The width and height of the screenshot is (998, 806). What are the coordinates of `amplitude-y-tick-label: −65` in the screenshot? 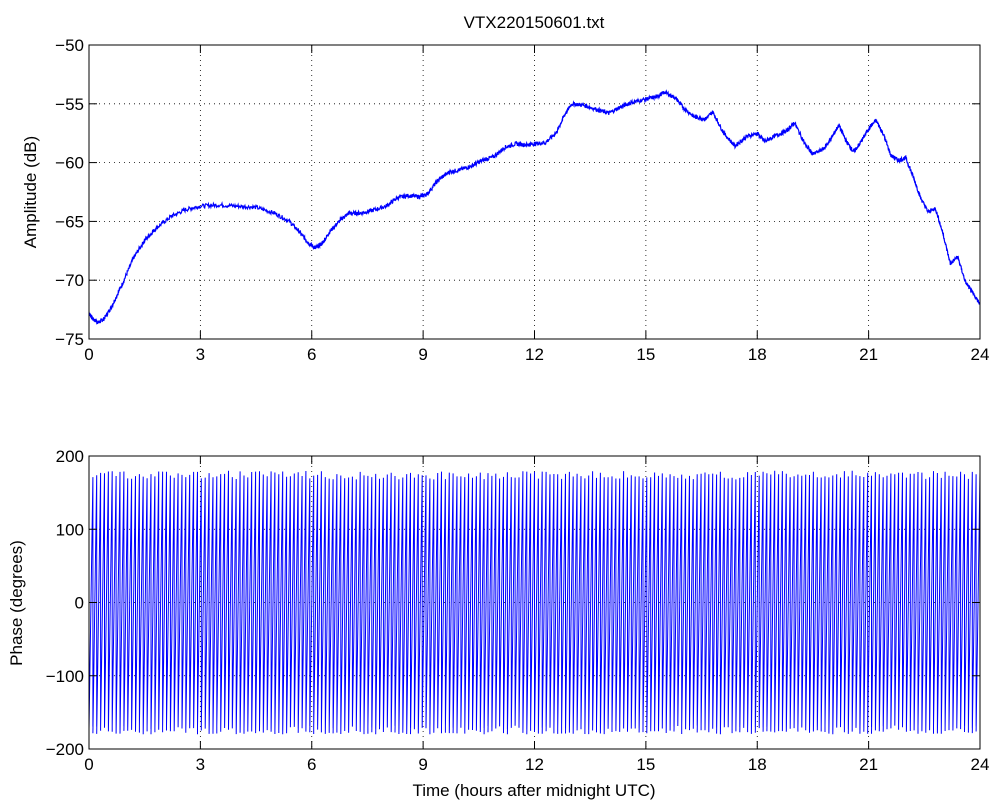 It's located at (69, 221).